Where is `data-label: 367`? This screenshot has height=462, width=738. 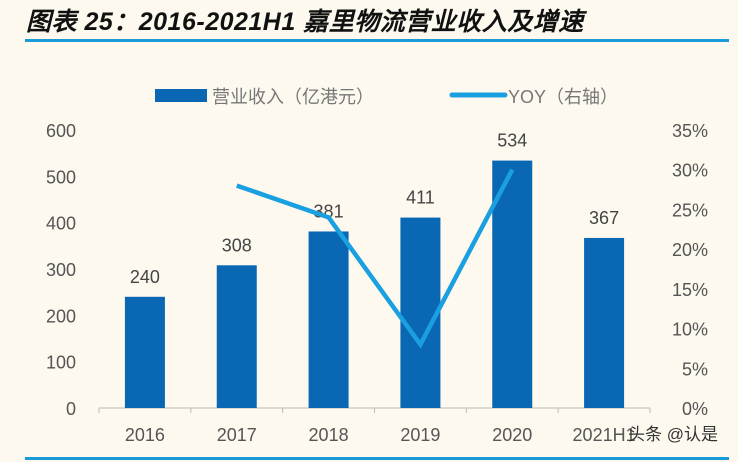 data-label: 367 is located at coordinates (604, 218).